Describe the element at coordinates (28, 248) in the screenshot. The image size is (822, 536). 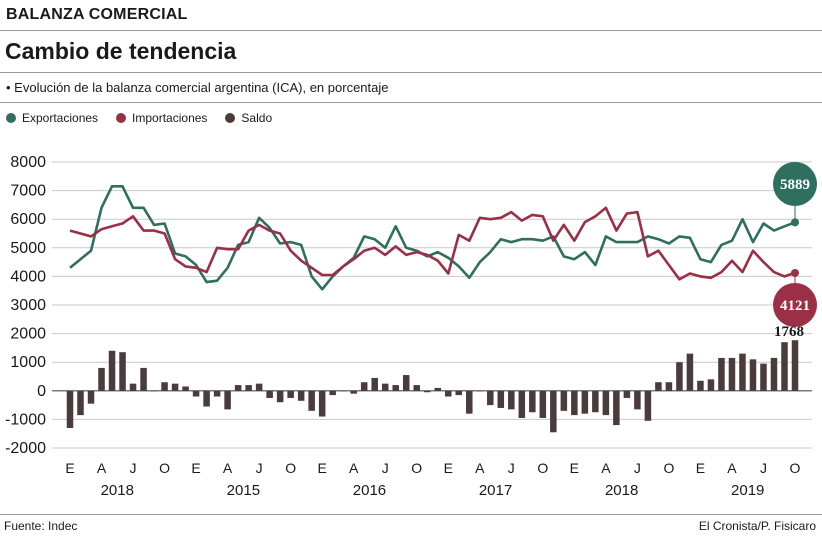
I see `y-tick-label: 5000` at that location.